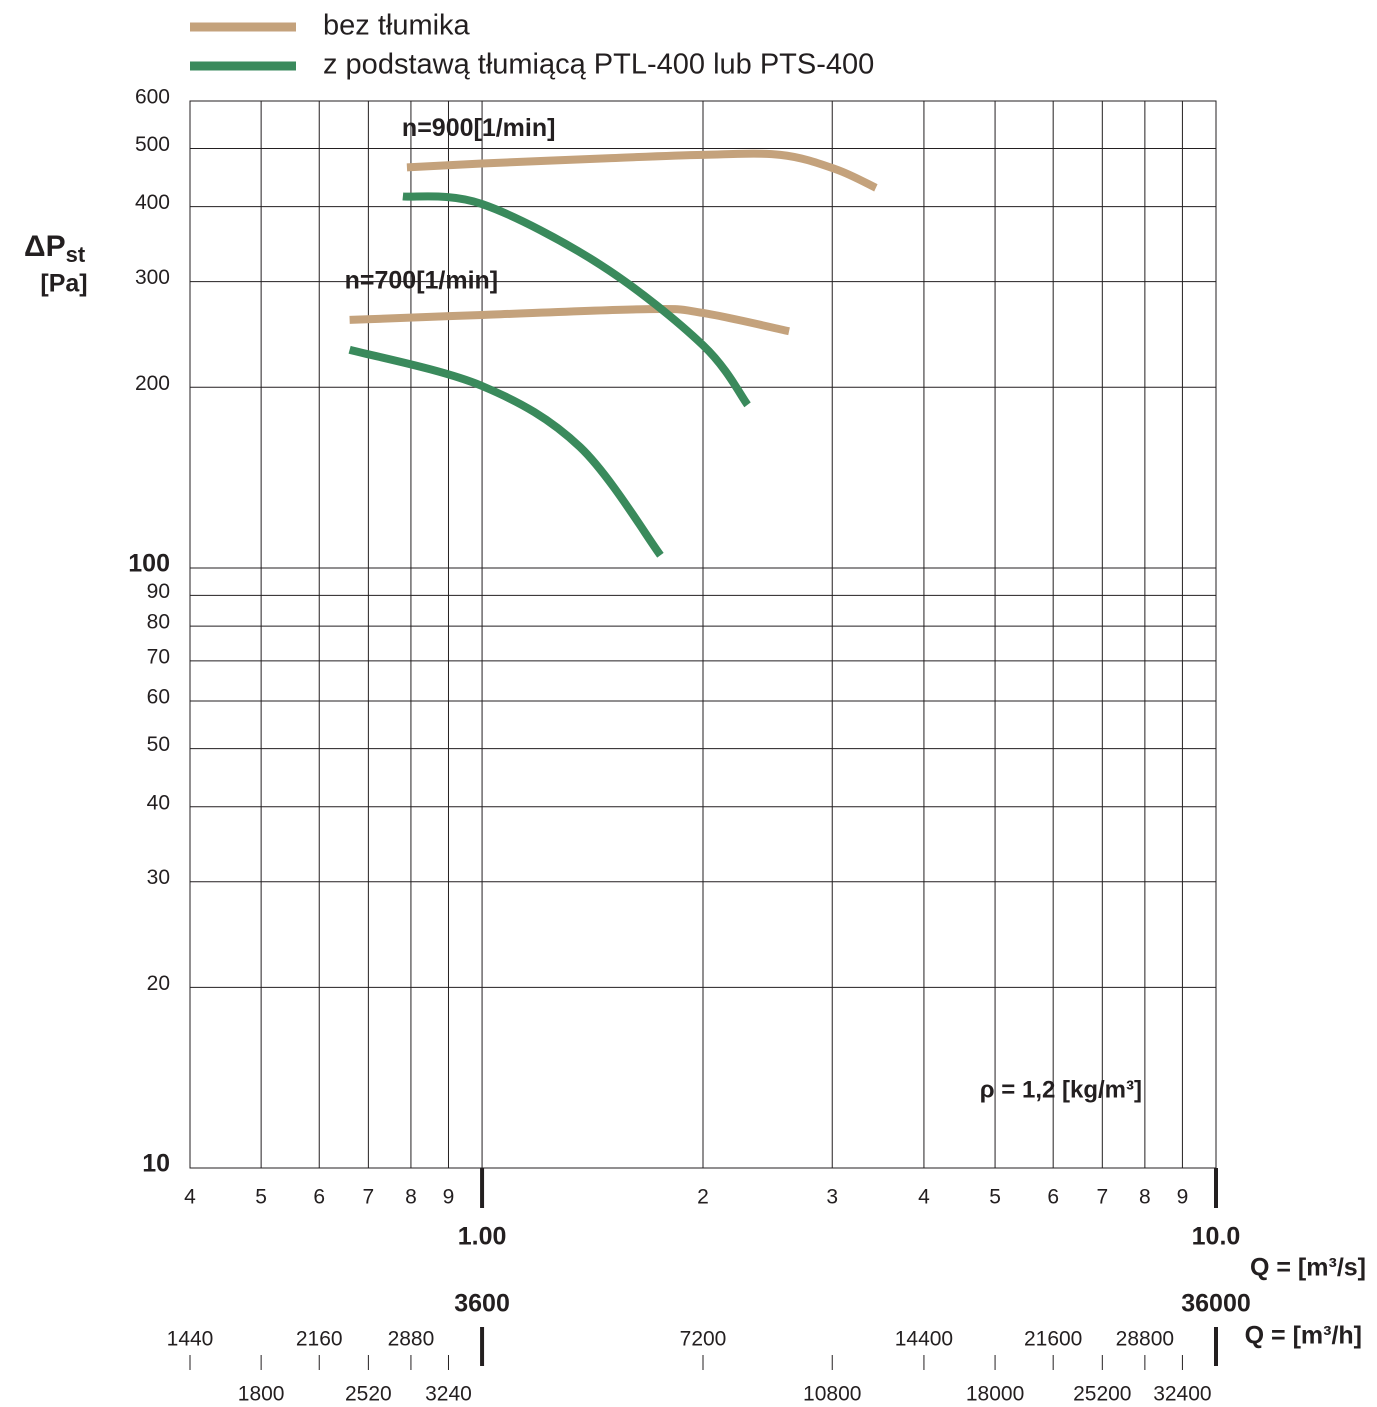 The height and width of the screenshot is (1407, 1377). I want to click on curve-label: n=900[1/min], so click(479, 128).